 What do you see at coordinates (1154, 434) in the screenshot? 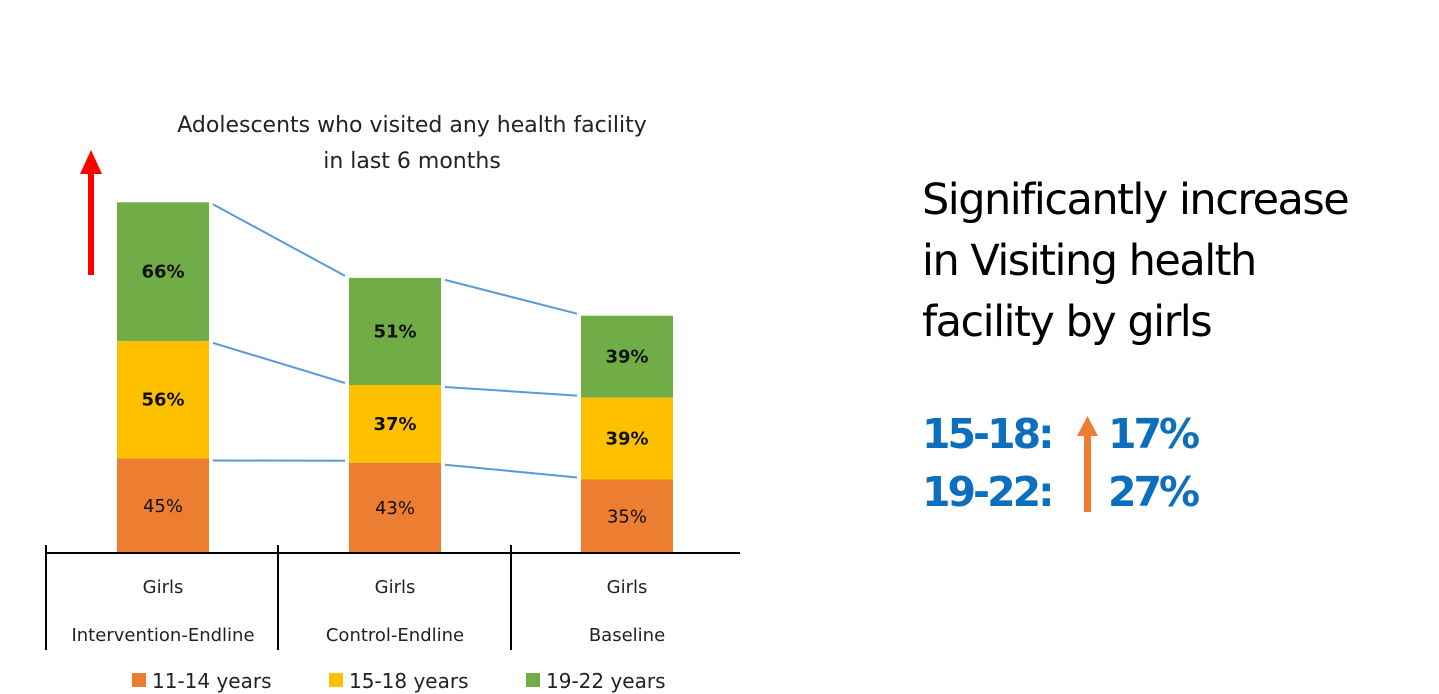
I see `stat-value: 17%` at bounding box center [1154, 434].